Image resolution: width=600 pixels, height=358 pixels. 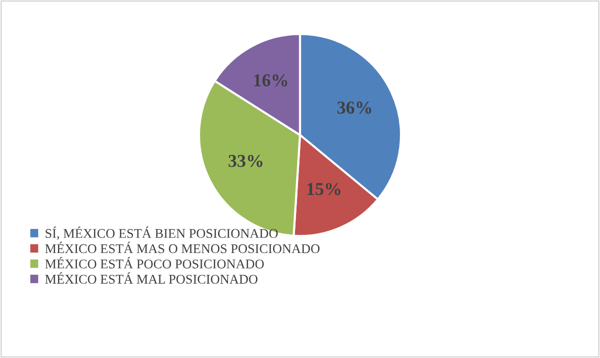 I want to click on data-label: 16%, so click(x=271, y=80).